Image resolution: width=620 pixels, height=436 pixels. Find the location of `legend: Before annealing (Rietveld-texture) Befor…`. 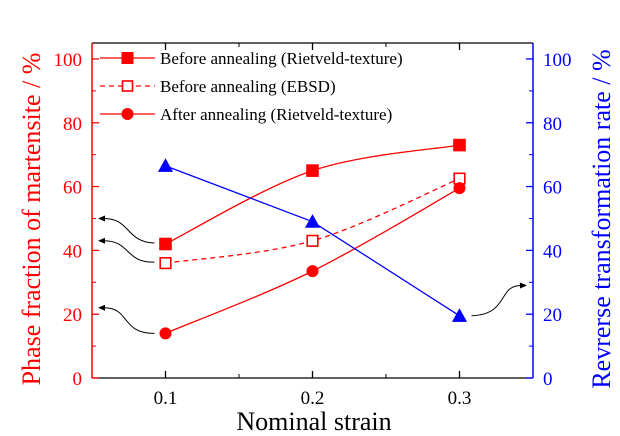

legend: Before annealing (Rietveld-texture) Befor… is located at coordinates (251, 86).